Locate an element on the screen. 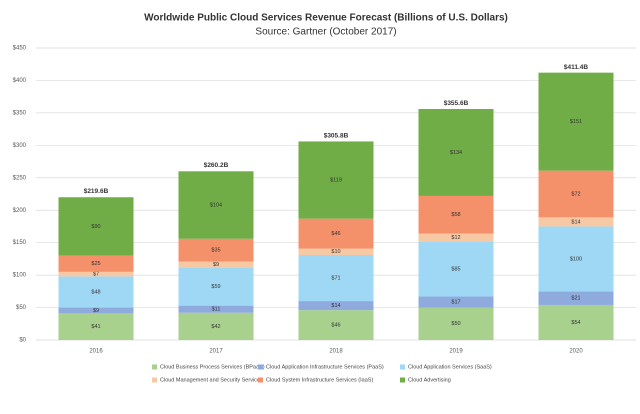 The height and width of the screenshot is (414, 640). value-label: $72 is located at coordinates (575, 194).